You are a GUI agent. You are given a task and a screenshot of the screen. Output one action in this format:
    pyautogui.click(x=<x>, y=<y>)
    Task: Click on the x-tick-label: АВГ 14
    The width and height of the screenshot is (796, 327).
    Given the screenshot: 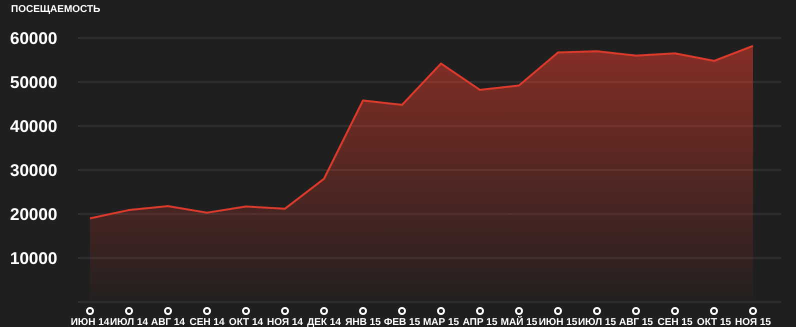 What is the action you would take?
    pyautogui.click(x=168, y=322)
    